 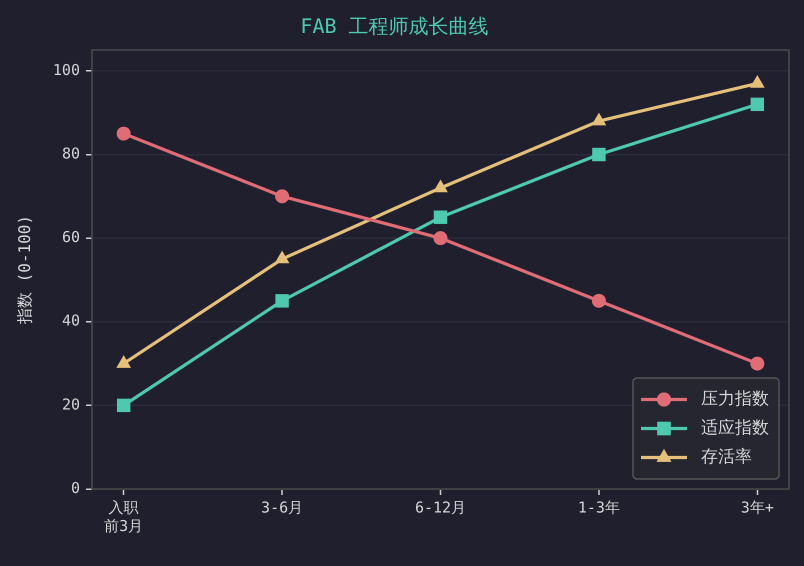 What do you see at coordinates (735, 398) in the screenshot?
I see `legend-label: 压力指数` at bounding box center [735, 398].